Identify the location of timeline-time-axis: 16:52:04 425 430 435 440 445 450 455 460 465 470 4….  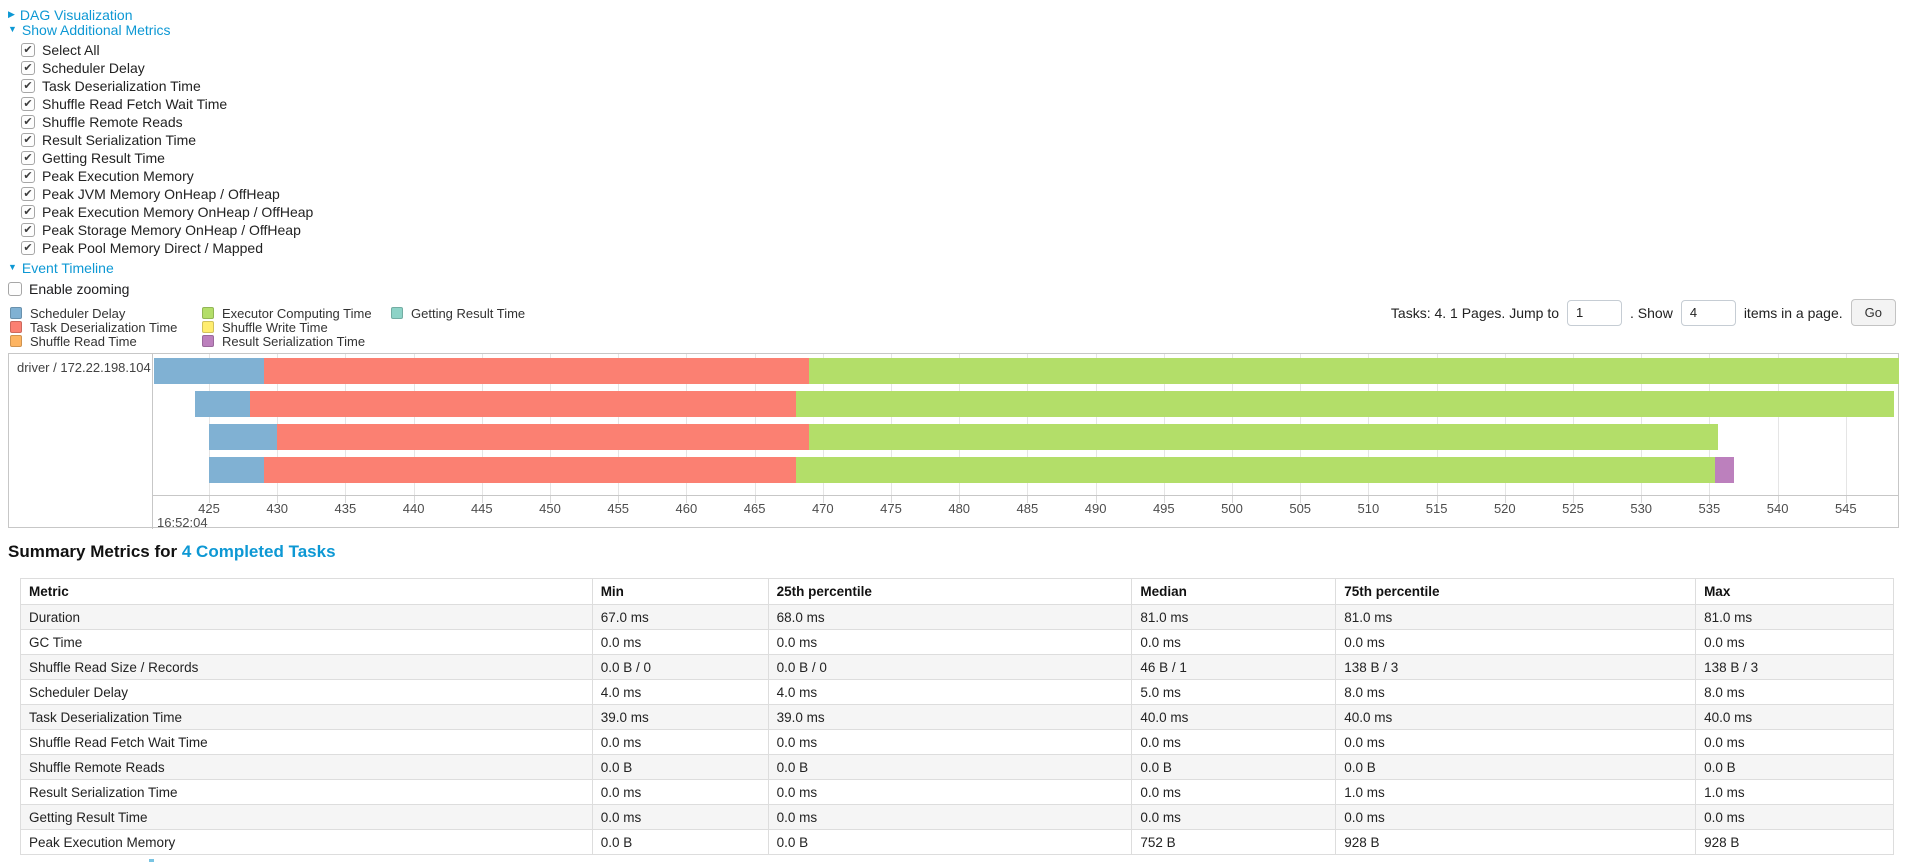
(1026, 511).